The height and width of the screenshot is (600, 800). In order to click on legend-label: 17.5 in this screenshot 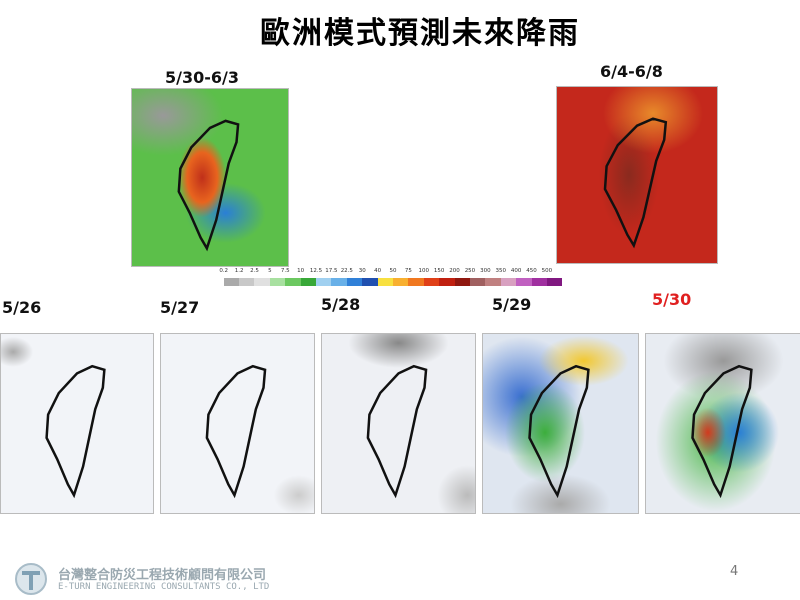, I will do `click(331, 271)`.